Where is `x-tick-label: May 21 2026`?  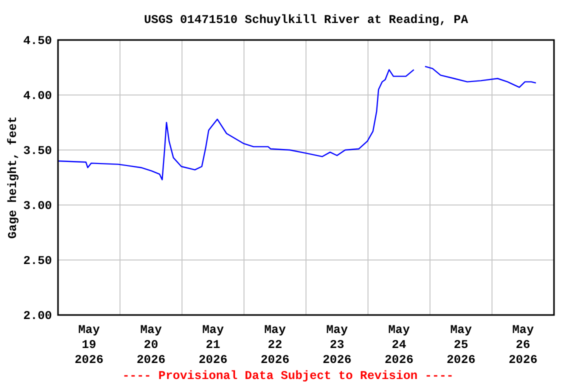
x-tick-label: May 21 2026 is located at coordinates (213, 345).